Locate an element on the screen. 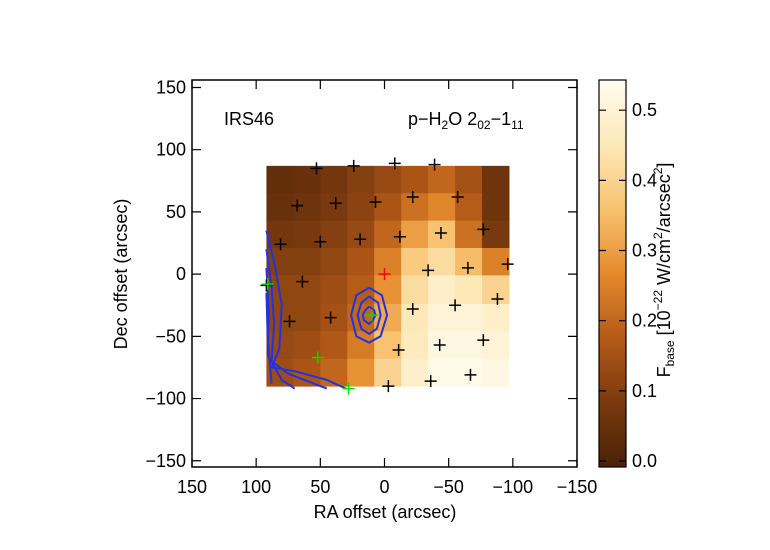 The height and width of the screenshot is (550, 770). x-tick-label: −100 is located at coordinates (513, 487).